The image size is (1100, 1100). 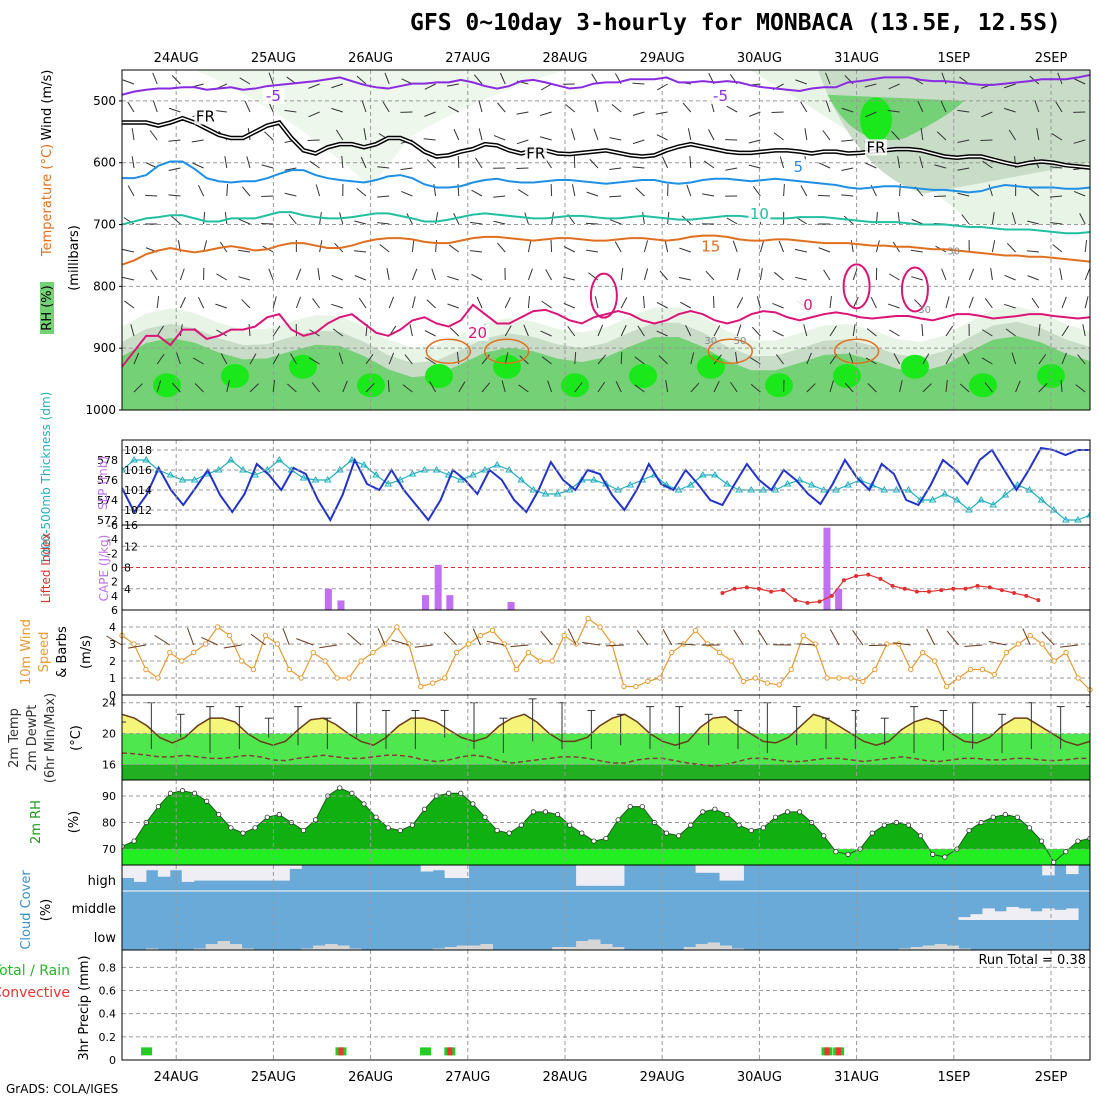 I want to click on rh-patch-bright, so click(x=643, y=376).